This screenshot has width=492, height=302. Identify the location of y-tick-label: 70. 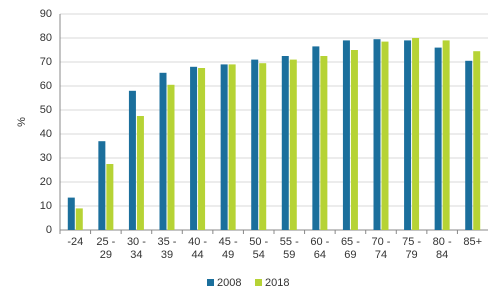
(46, 62).